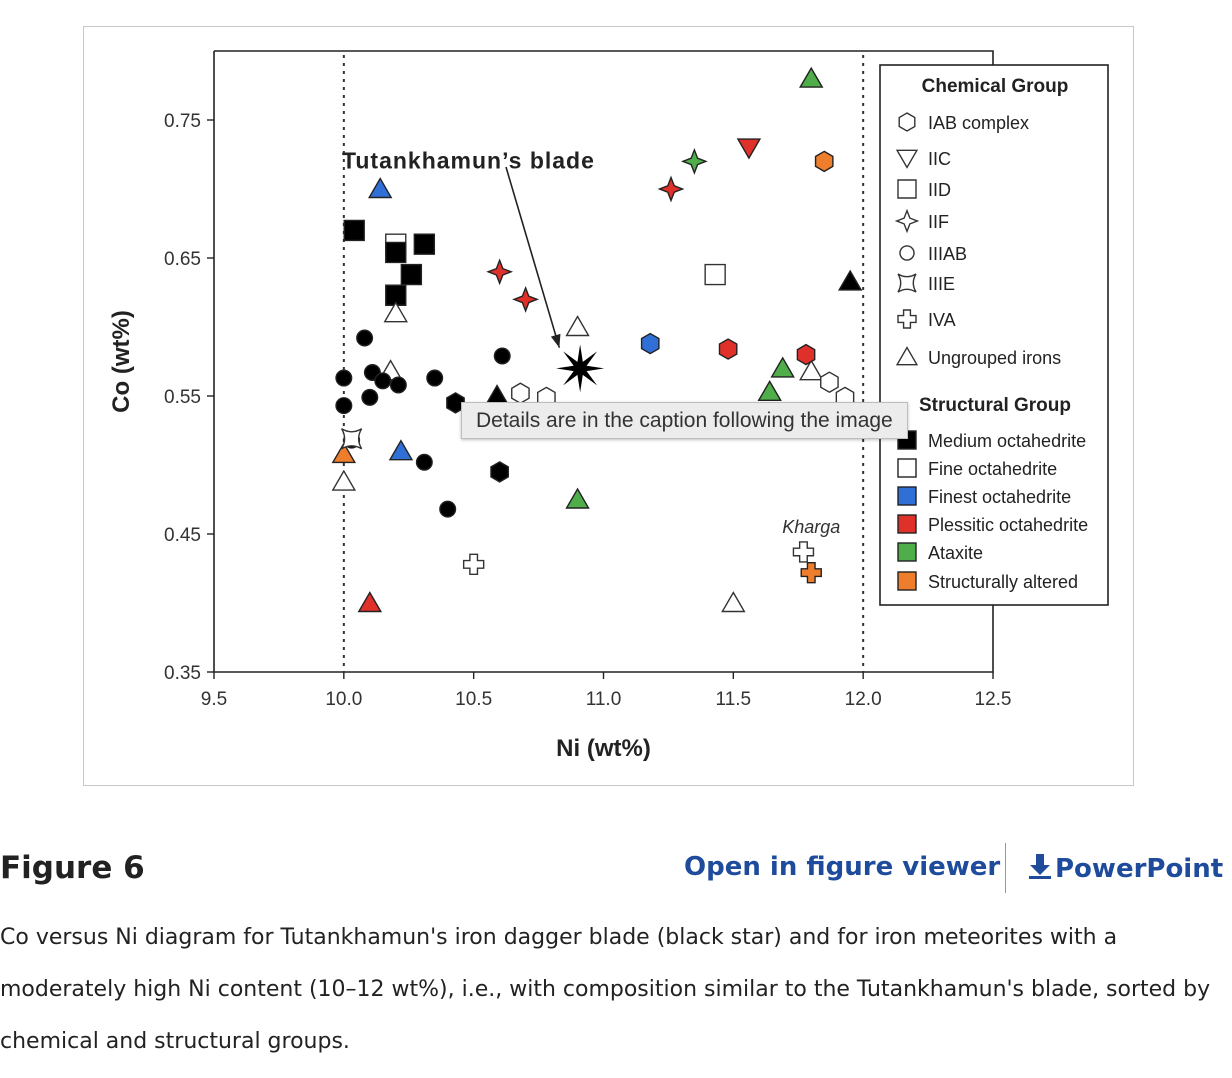  Describe the element at coordinates (907, 122) in the screenshot. I see `legend-marker-hexagon` at that location.